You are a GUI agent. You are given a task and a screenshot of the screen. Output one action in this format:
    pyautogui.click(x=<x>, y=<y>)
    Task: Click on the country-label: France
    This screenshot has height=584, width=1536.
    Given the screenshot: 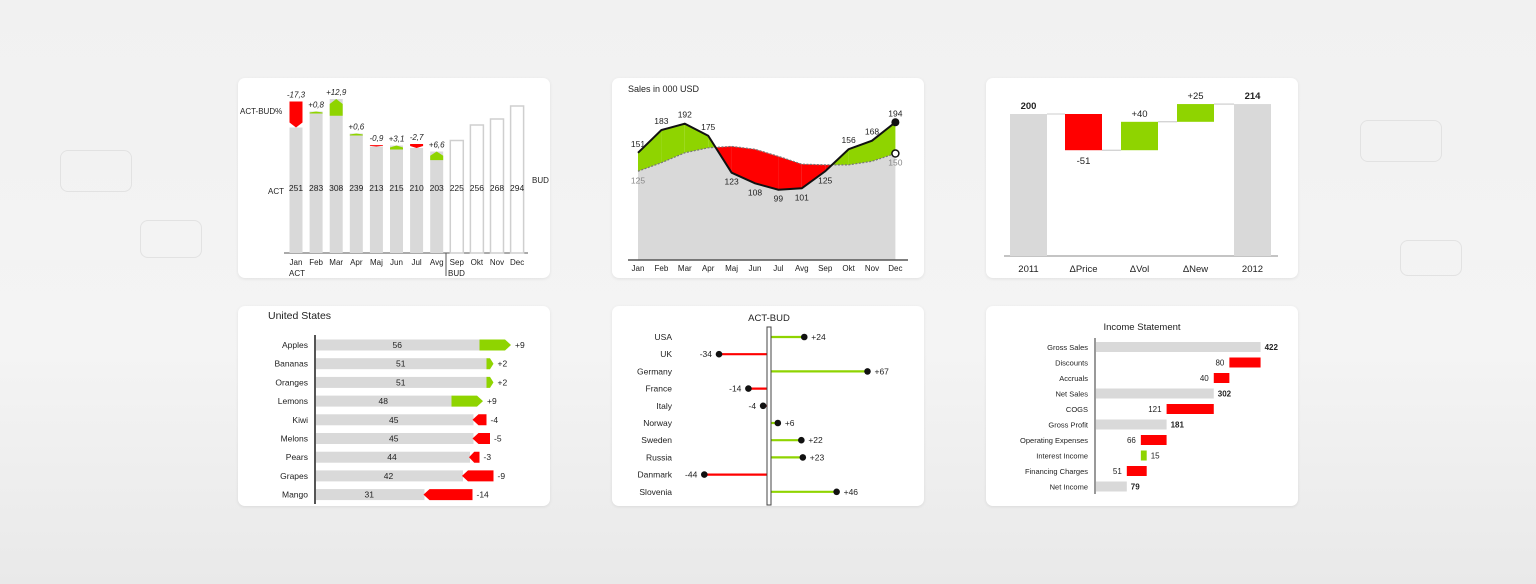 What is the action you would take?
    pyautogui.click(x=659, y=389)
    